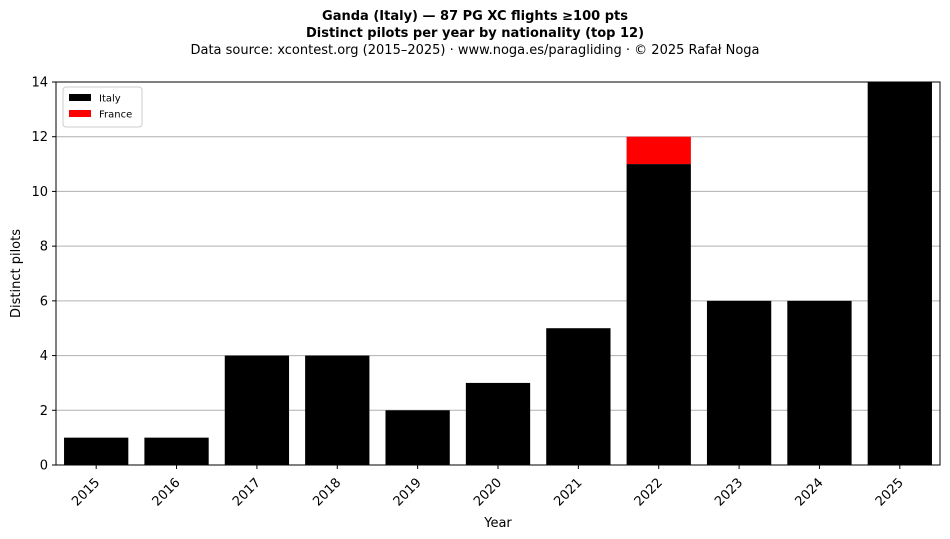  I want to click on x-tick-label: 2018, so click(327, 492).